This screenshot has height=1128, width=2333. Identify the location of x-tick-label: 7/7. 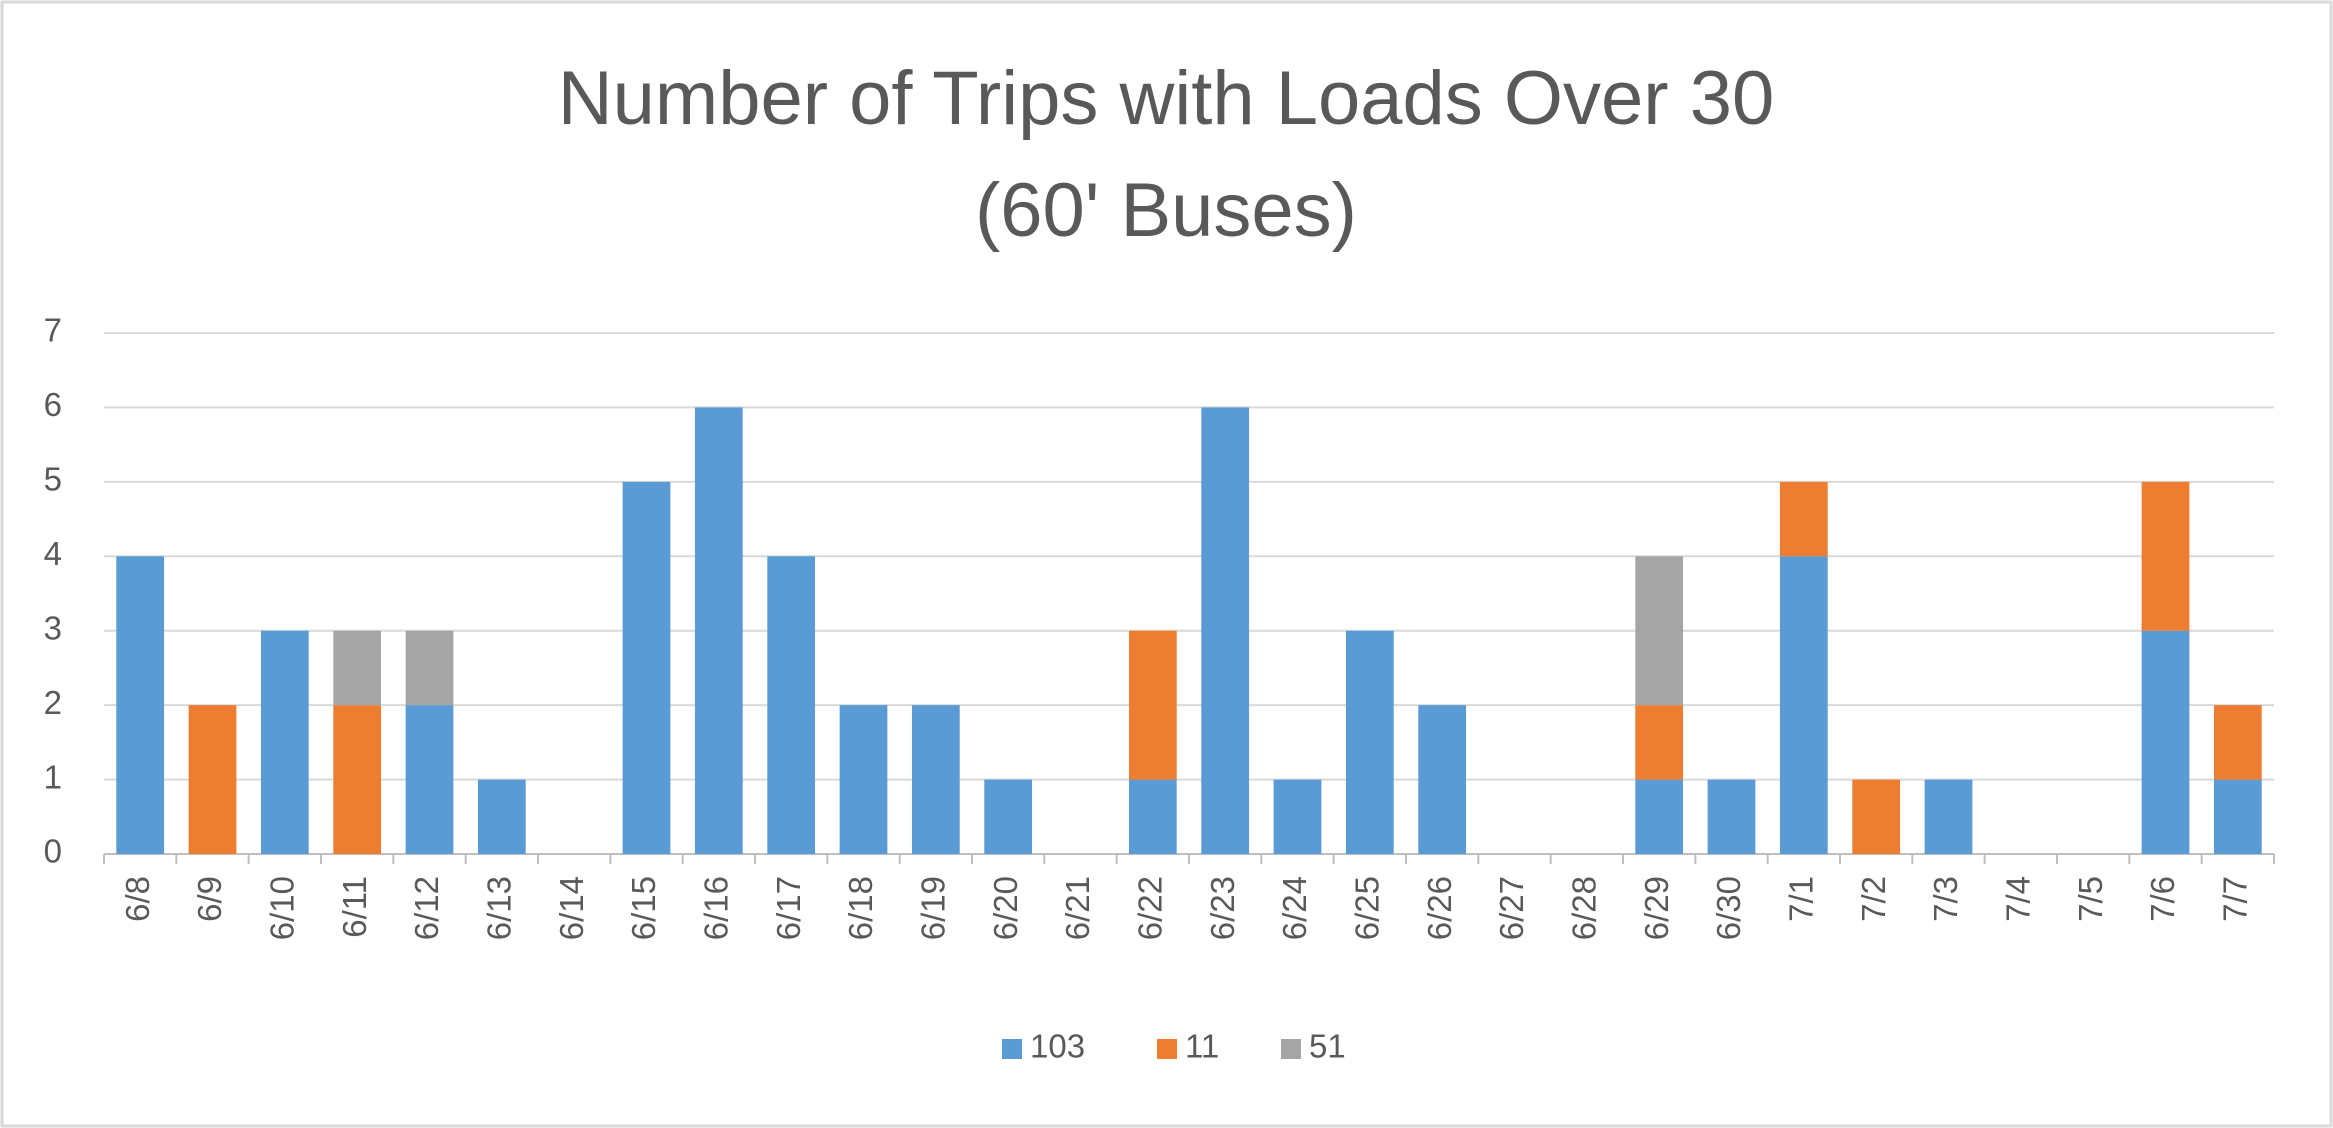
(2235, 899).